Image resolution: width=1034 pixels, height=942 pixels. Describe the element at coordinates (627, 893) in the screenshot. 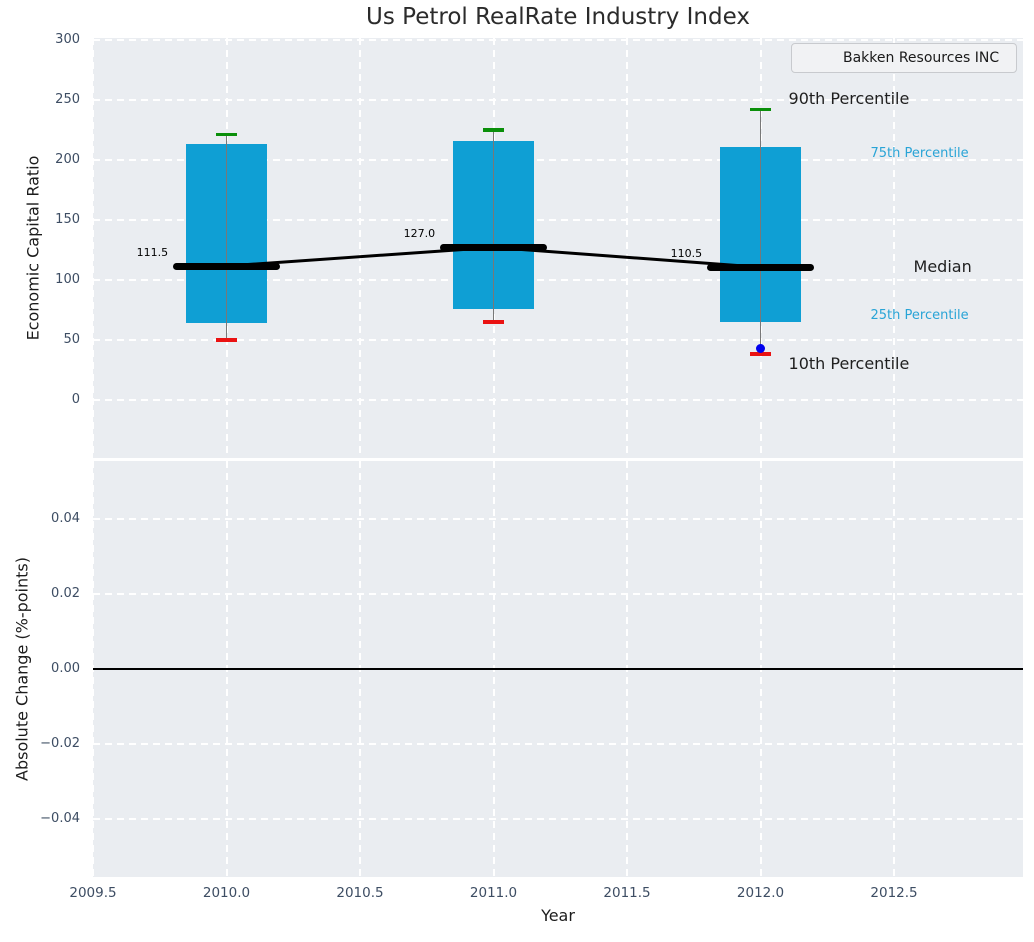

I see `x-tick-label: 2011.5` at that location.